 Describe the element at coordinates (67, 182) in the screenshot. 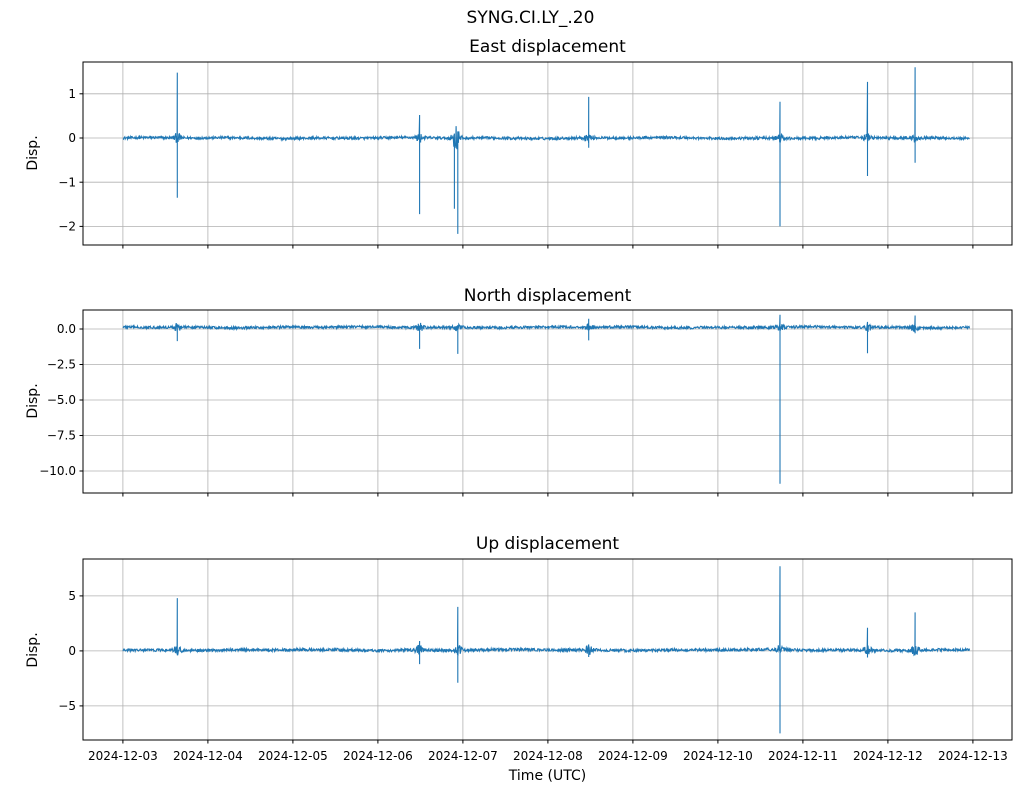

I see `y-tick-label: −1` at that location.